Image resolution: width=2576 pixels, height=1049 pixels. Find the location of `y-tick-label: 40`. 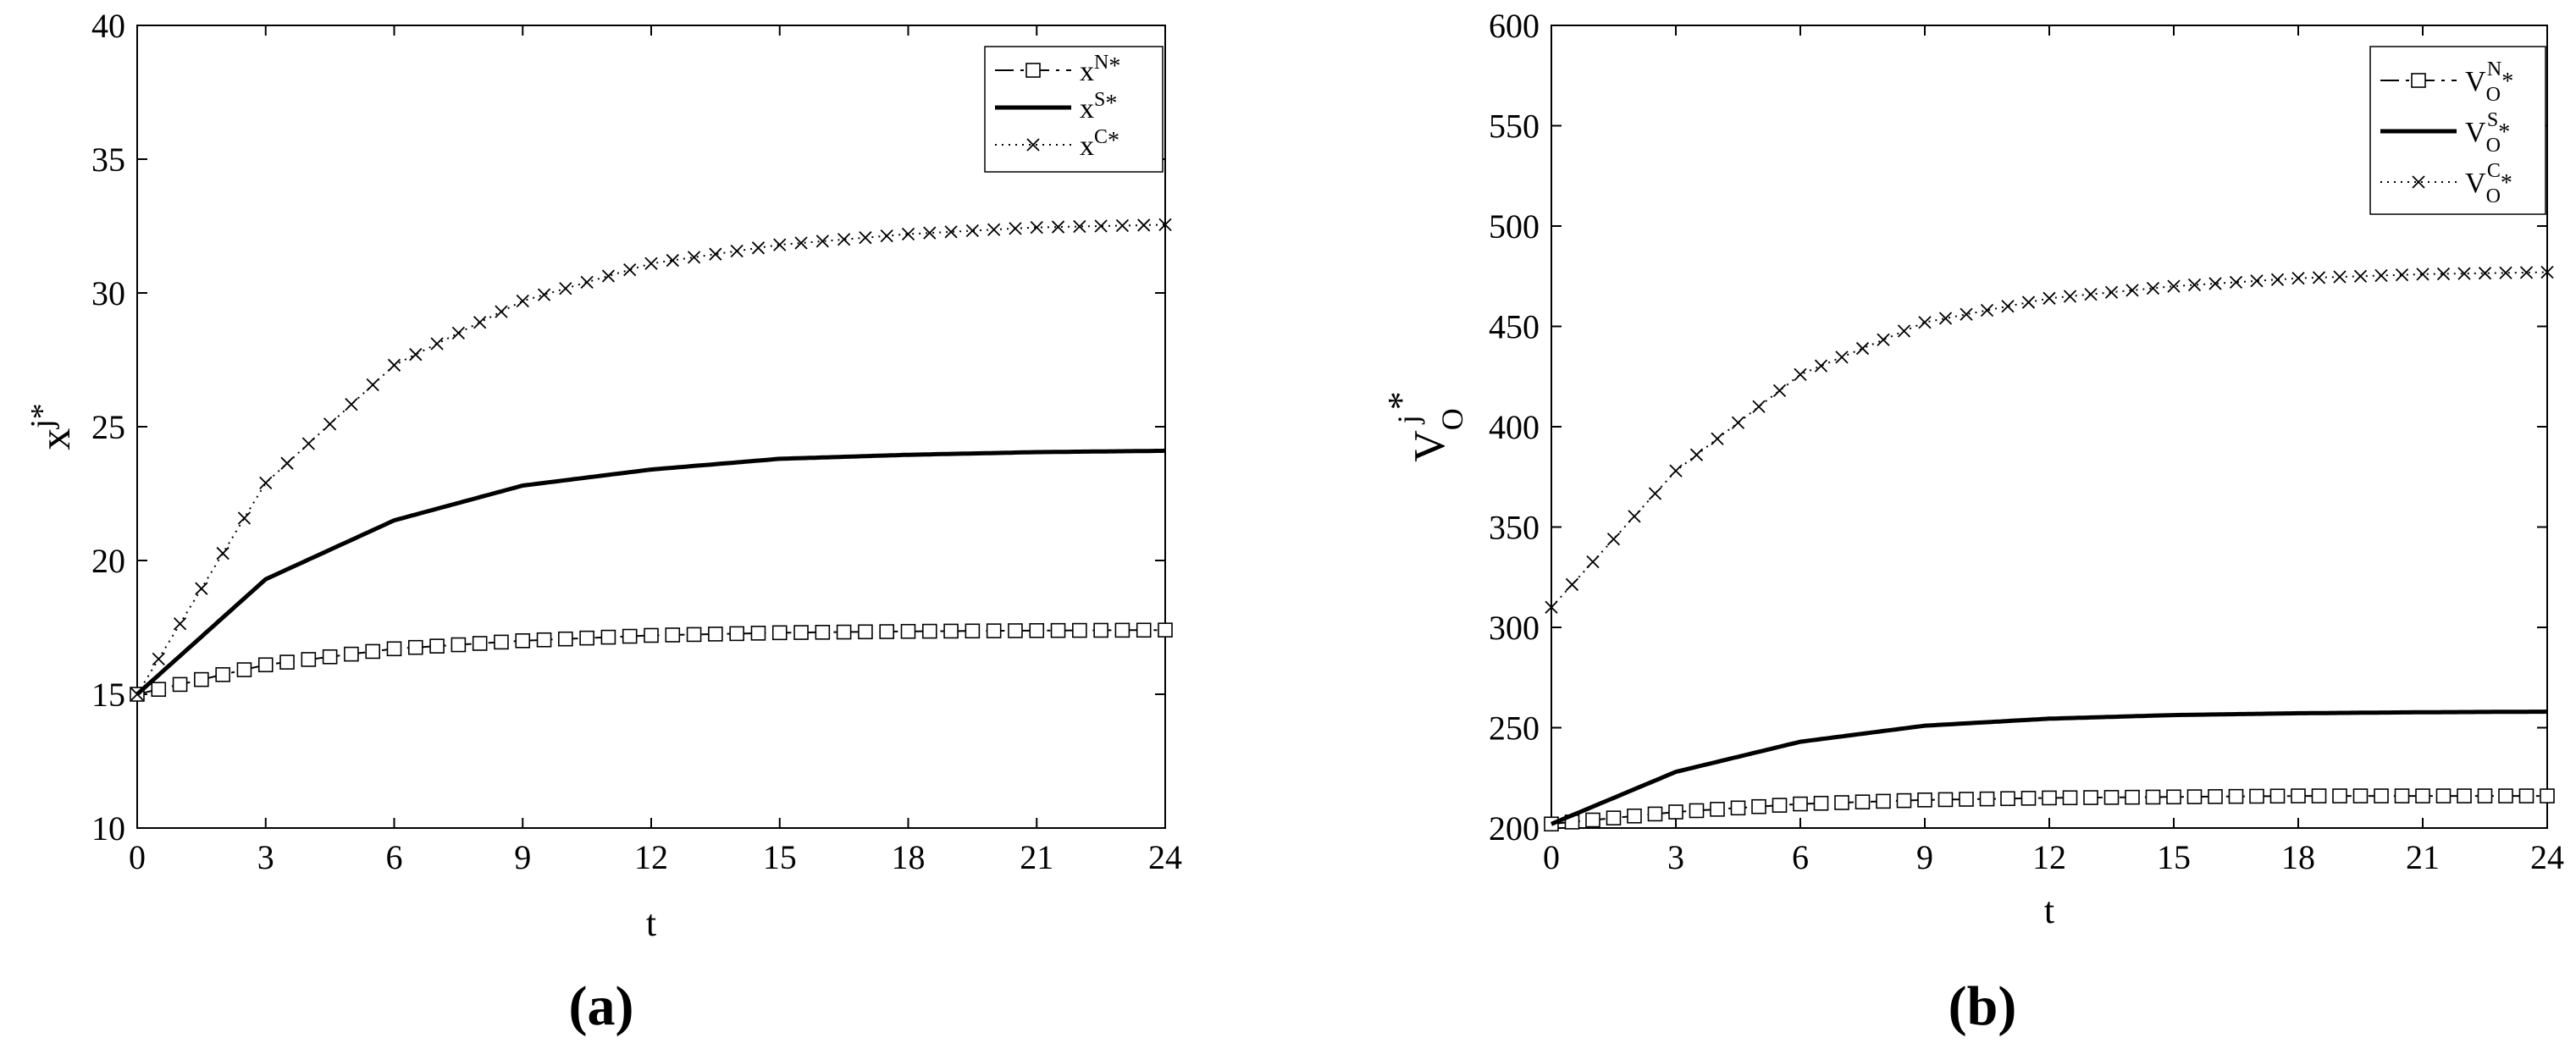

y-tick-label: 40 is located at coordinates (108, 26).